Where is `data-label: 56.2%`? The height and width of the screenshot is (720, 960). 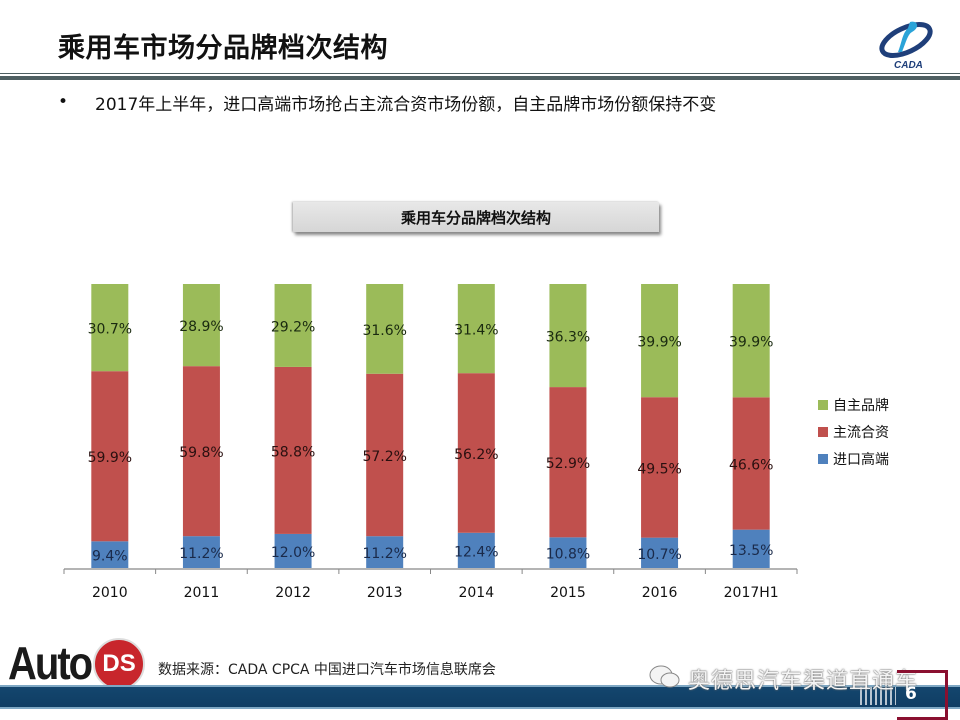 data-label: 56.2% is located at coordinates (476, 455).